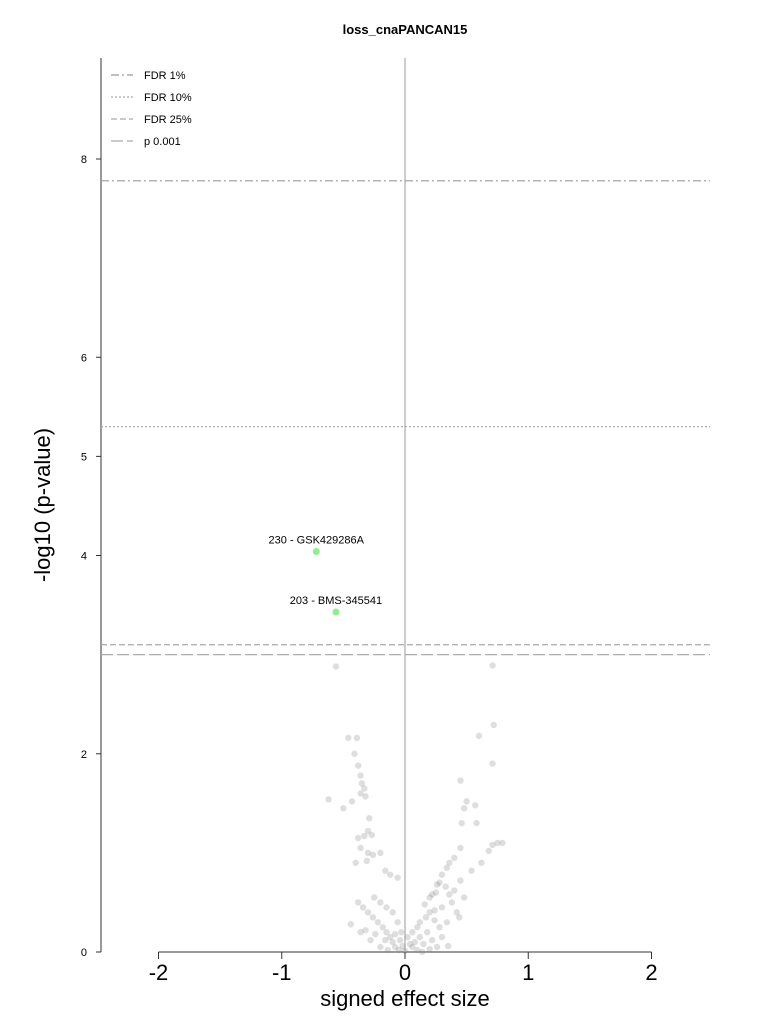 Image resolution: width=768 pixels, height=1024 pixels. What do you see at coordinates (282, 972) in the screenshot?
I see `x-tick-label: -1` at bounding box center [282, 972].